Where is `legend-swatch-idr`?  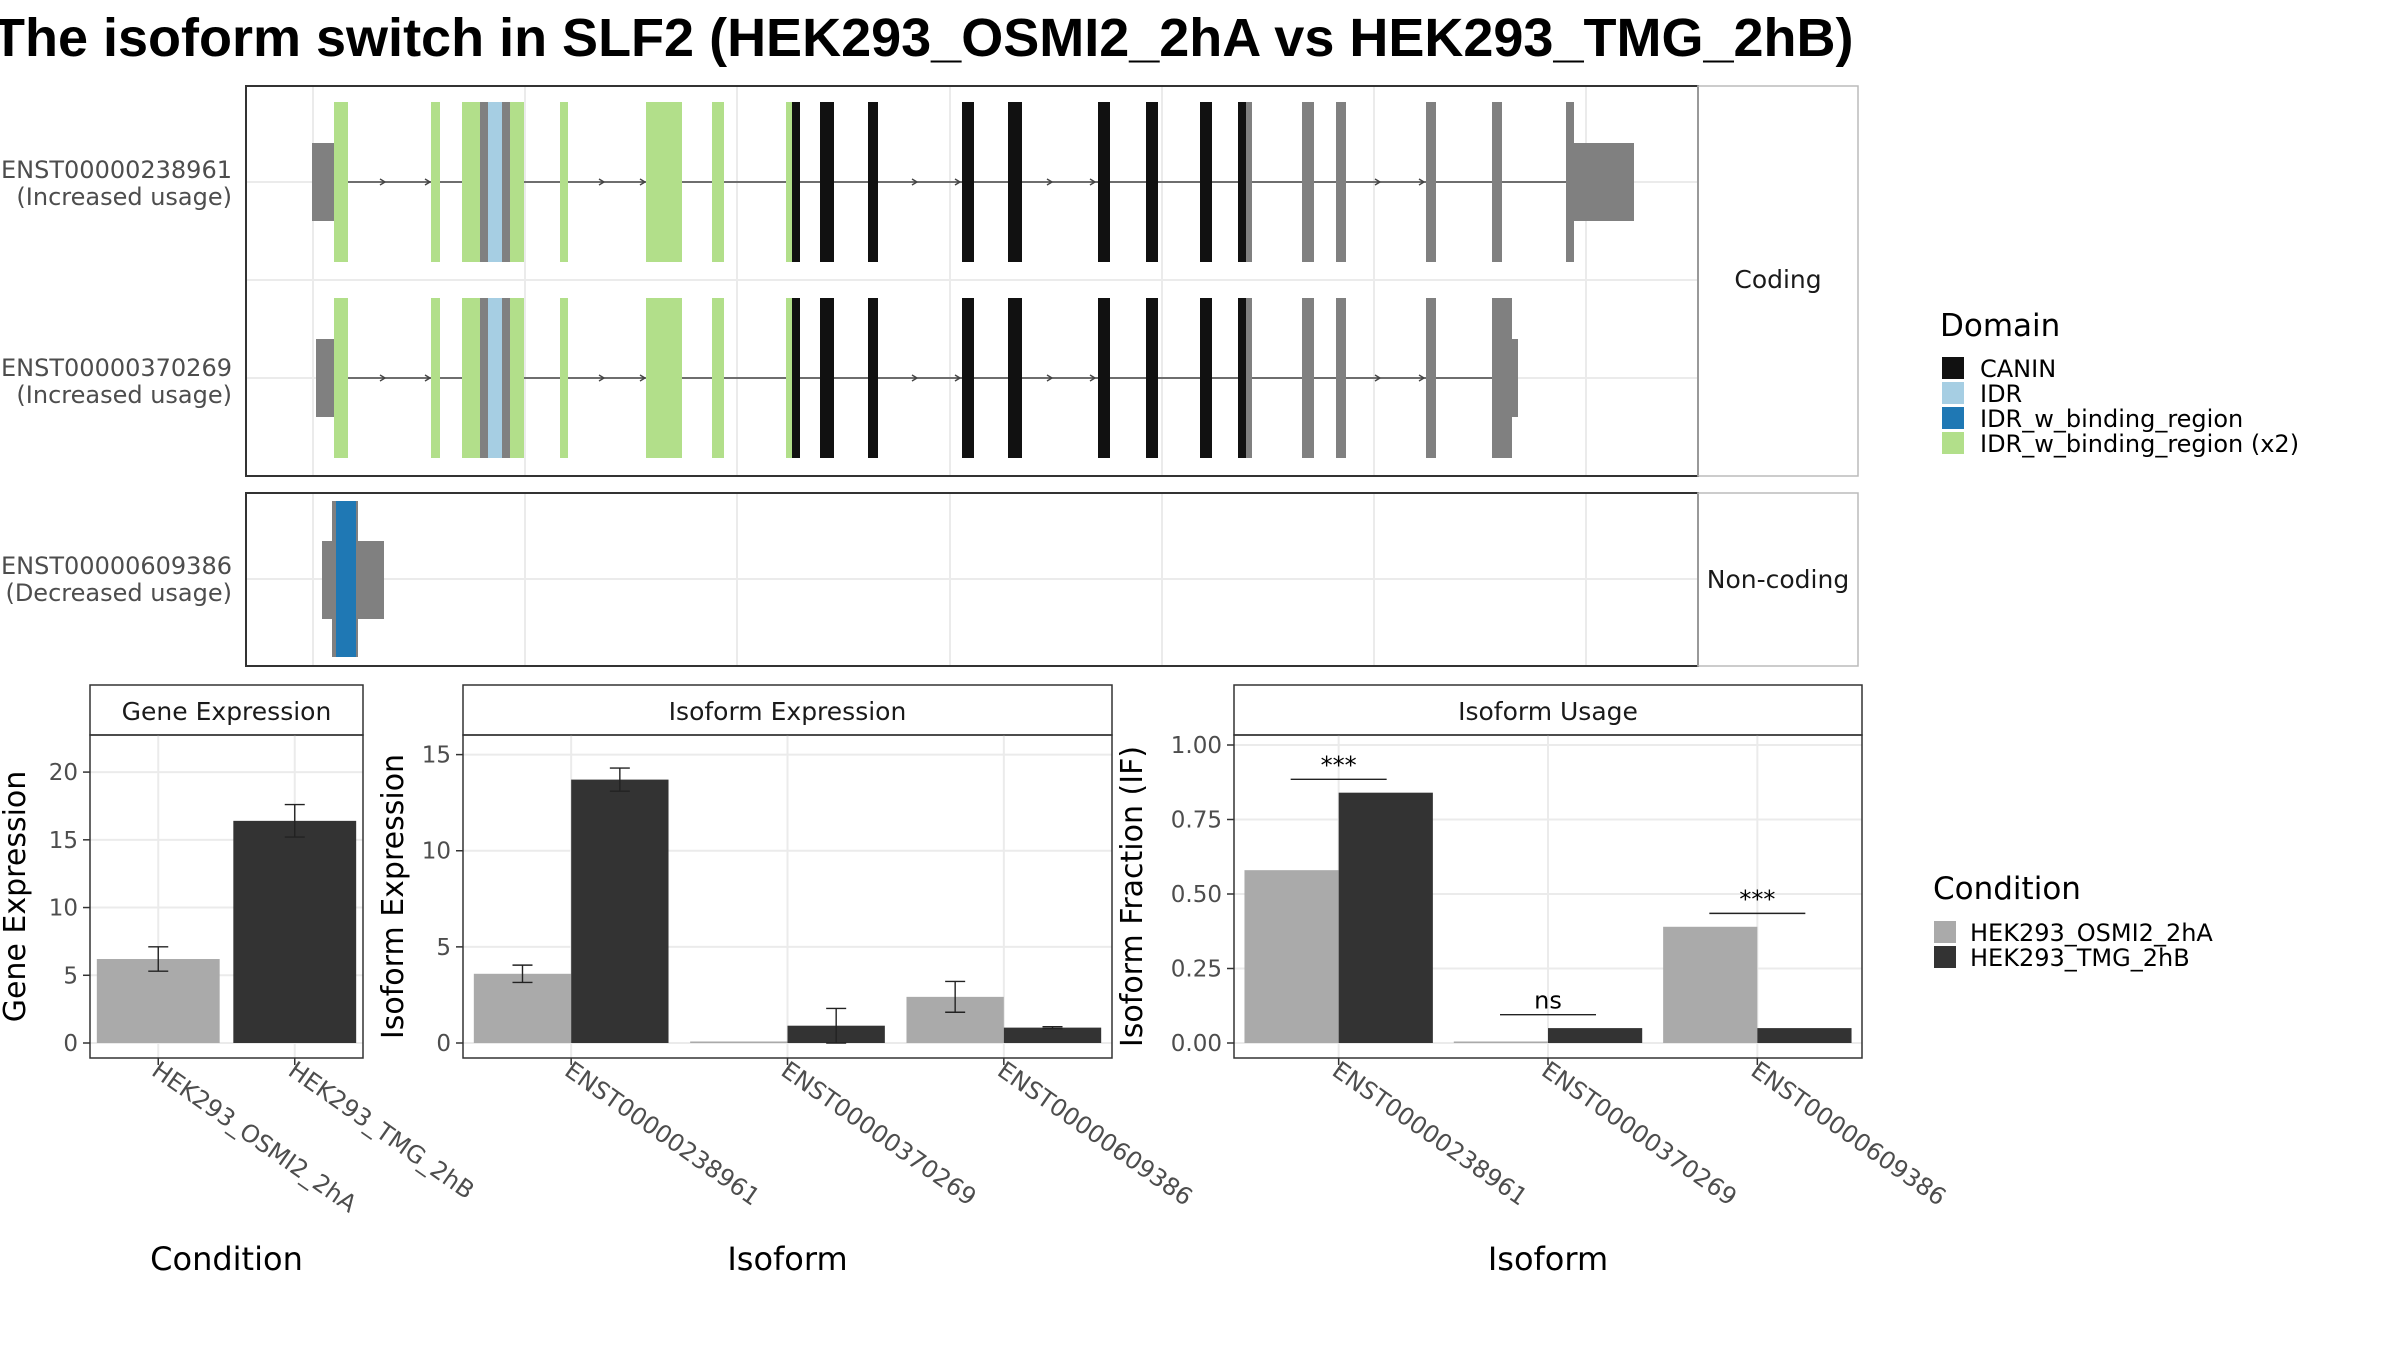 legend-swatch-idr is located at coordinates (1953, 393).